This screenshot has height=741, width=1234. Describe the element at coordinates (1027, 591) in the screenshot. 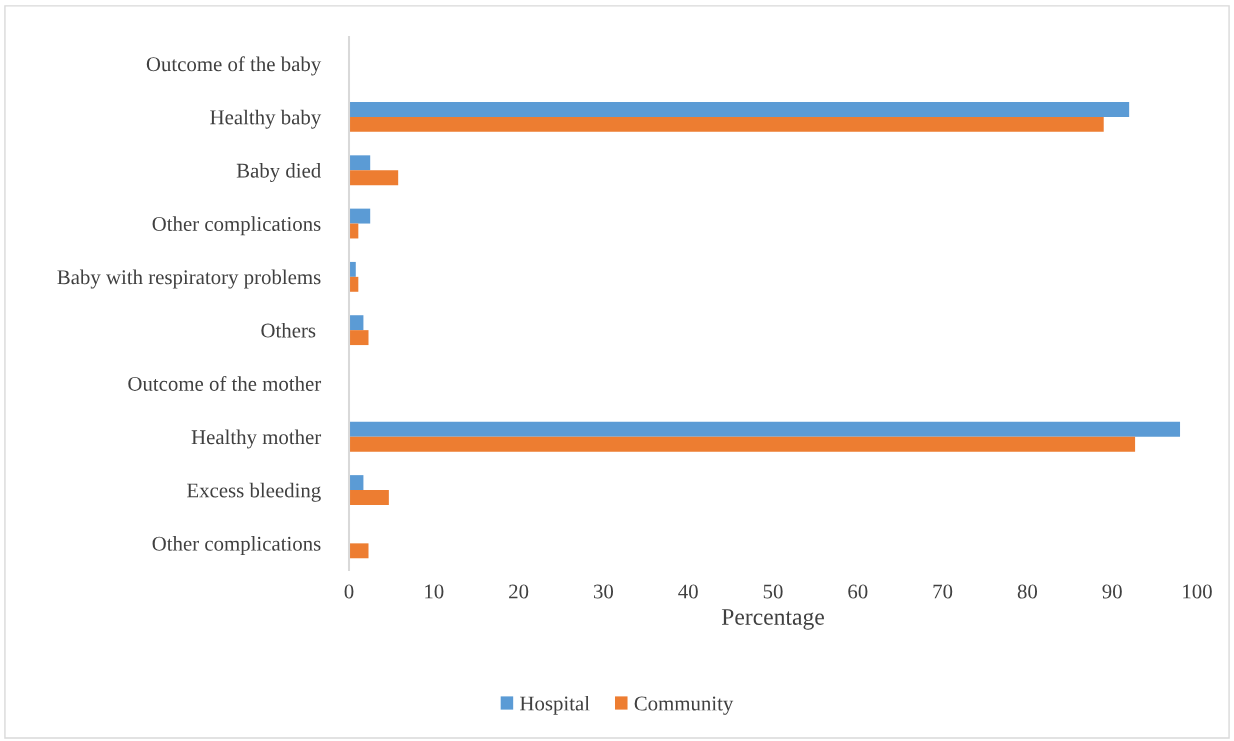

I see `x-tick-label: 80` at that location.